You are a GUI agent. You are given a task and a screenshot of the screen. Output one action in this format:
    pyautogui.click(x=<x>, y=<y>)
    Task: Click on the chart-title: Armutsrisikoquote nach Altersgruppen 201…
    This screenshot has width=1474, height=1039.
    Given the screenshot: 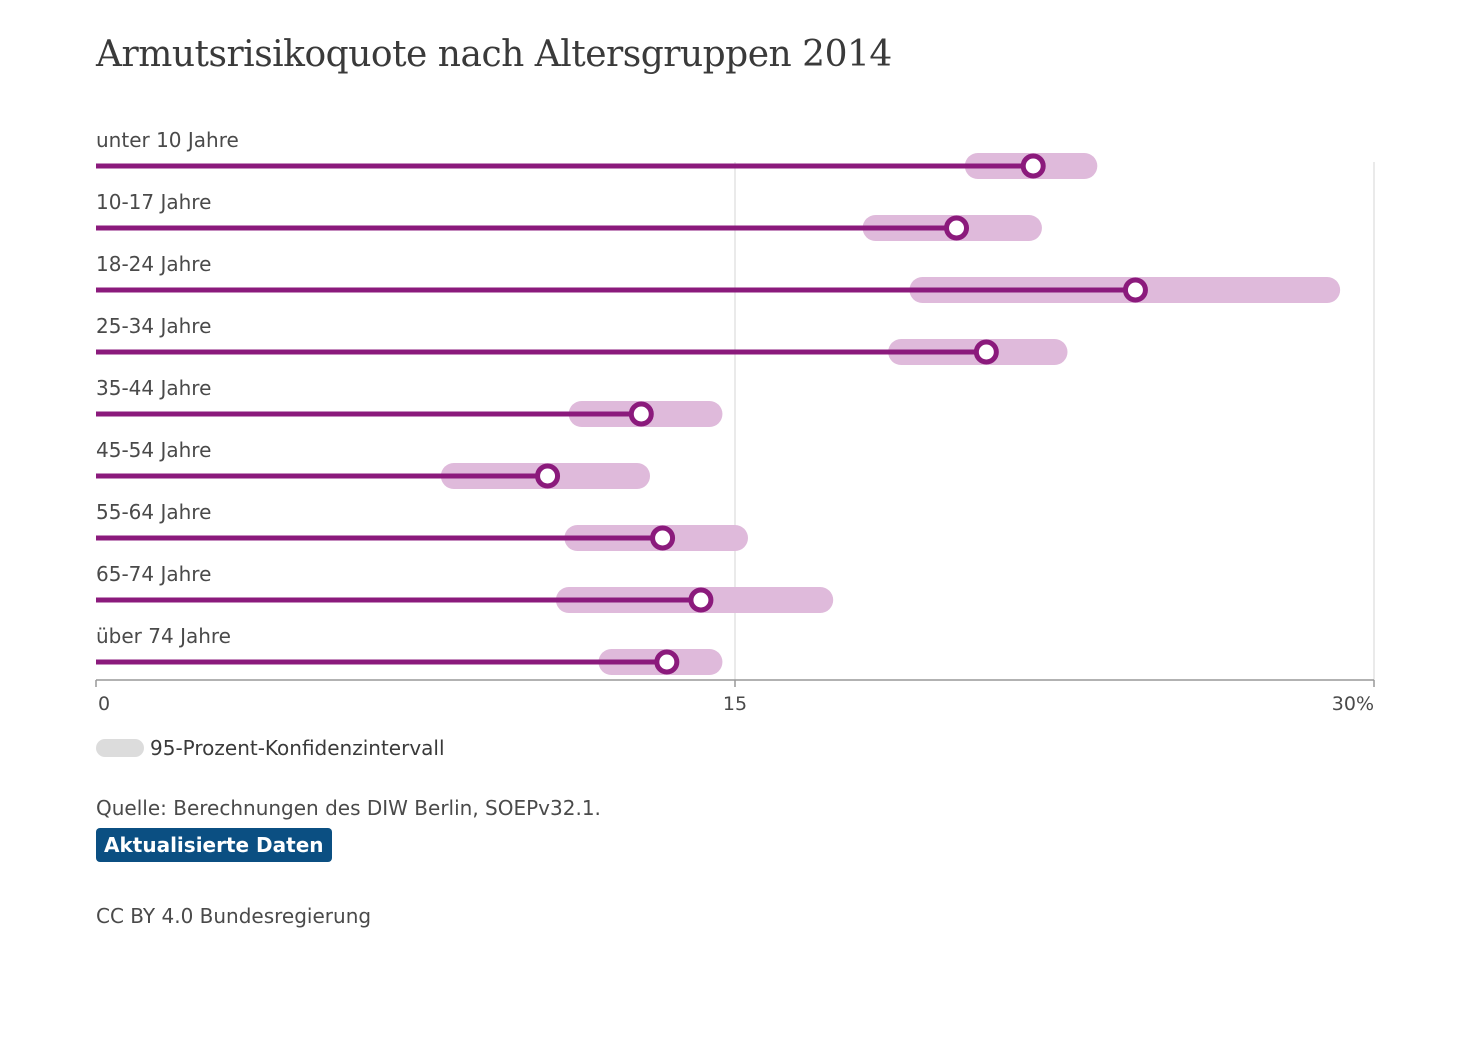 What is the action you would take?
    pyautogui.click(x=494, y=54)
    